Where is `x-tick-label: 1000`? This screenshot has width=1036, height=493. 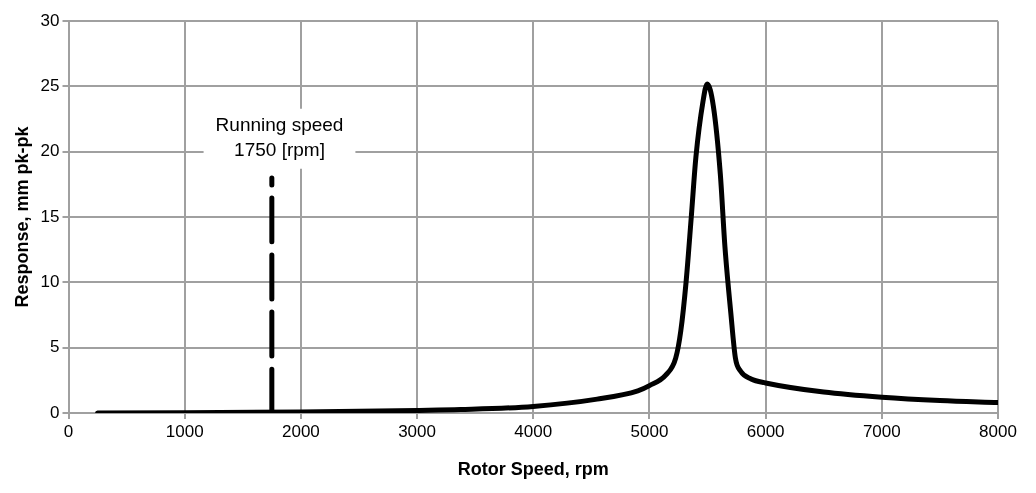
x-tick-label: 1000 is located at coordinates (184, 431).